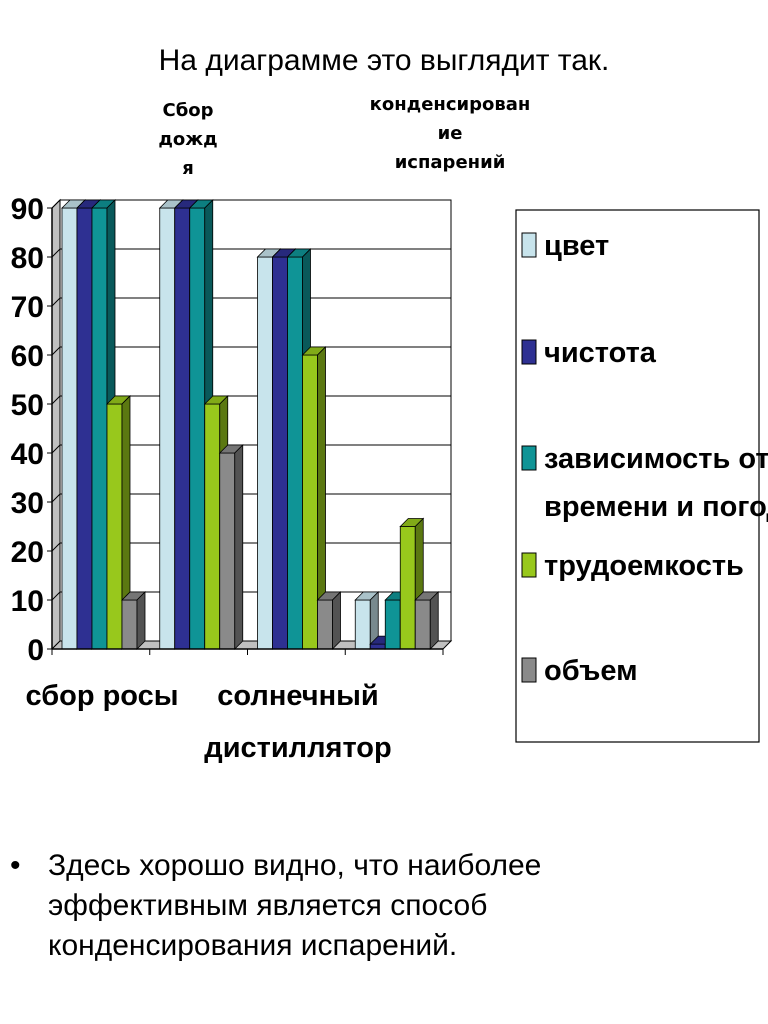 Image resolution: width=768 pixels, height=1024 pixels. I want to click on y-tick-label: 10, so click(27, 601).